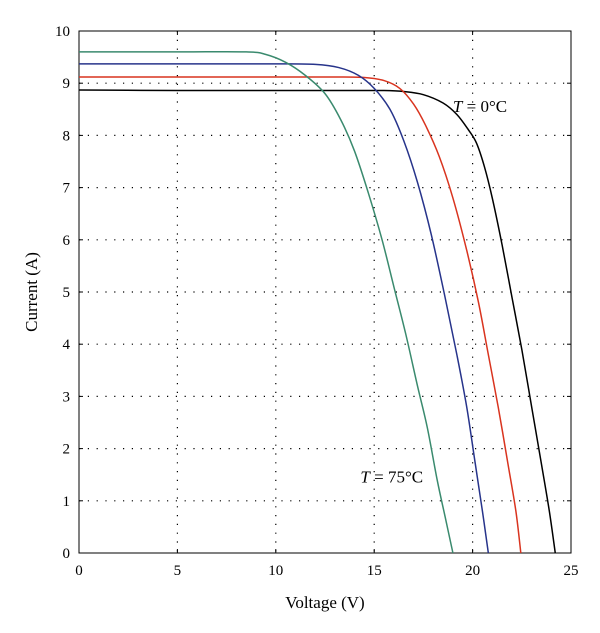  I want to click on y-tick-label: 3, so click(67, 397).